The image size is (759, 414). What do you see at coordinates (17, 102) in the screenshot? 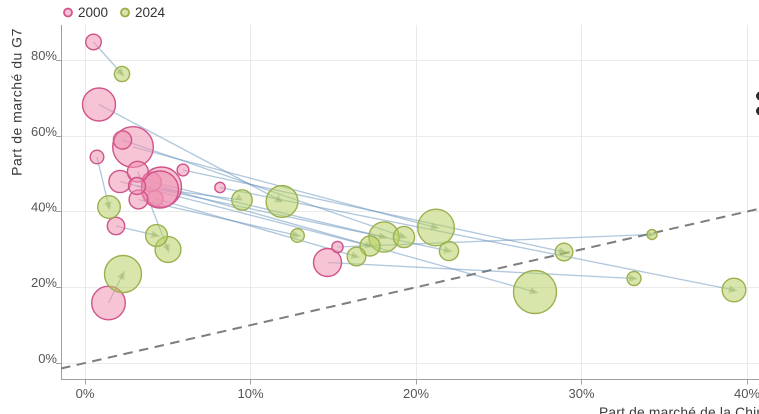
I see `svg-text: Part de marché du G7` at bounding box center [17, 102].